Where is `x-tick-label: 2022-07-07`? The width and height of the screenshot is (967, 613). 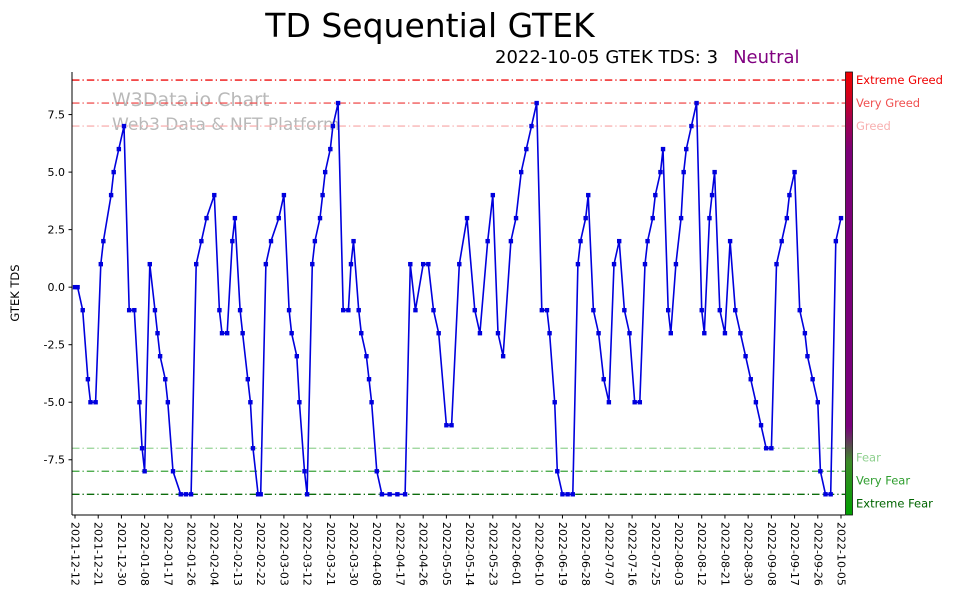 x-tick-label: 2022-07-07 is located at coordinates (608, 554).